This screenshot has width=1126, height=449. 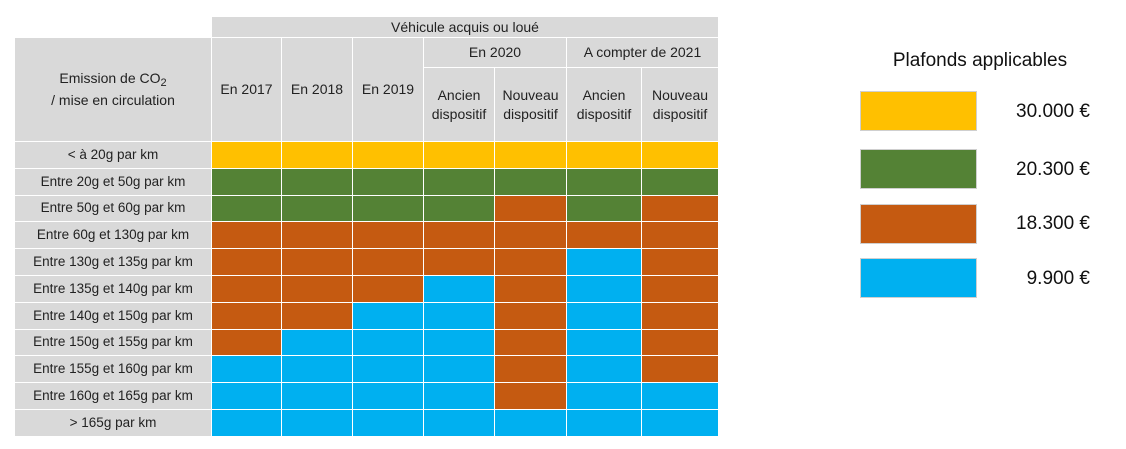 I want to click on header-2020-nouveau-l1: Nouveau, so click(x=530, y=94).